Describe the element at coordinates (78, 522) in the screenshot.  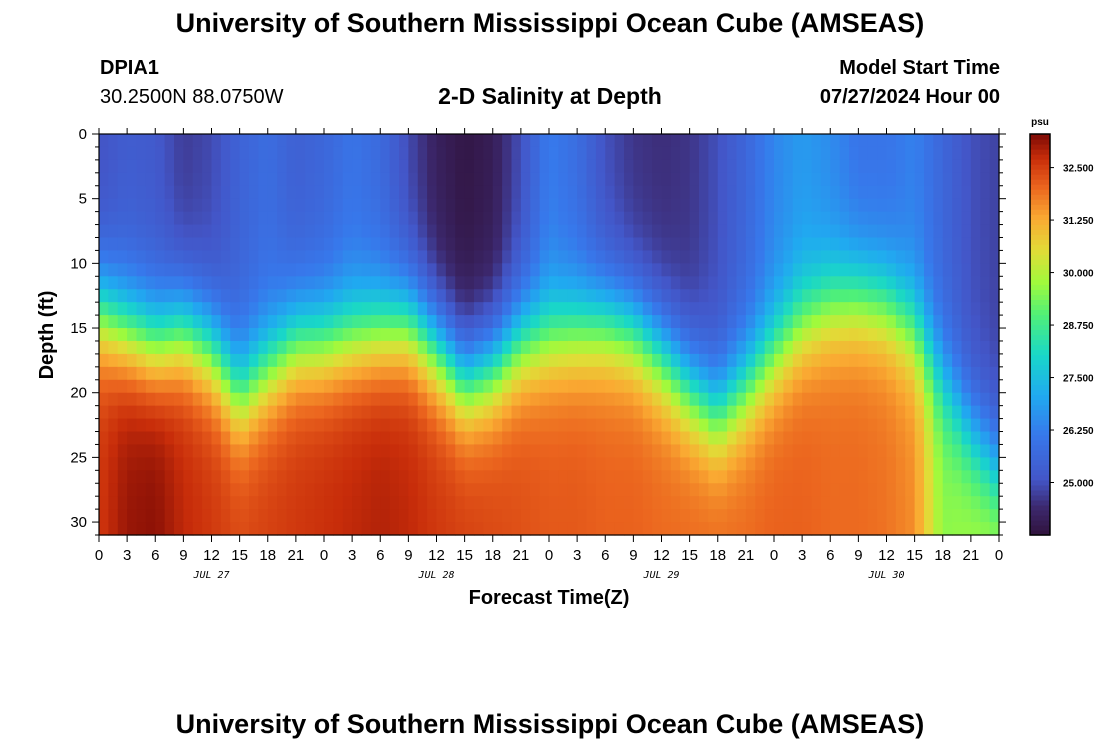
I see `y-tick-label: 30` at that location.